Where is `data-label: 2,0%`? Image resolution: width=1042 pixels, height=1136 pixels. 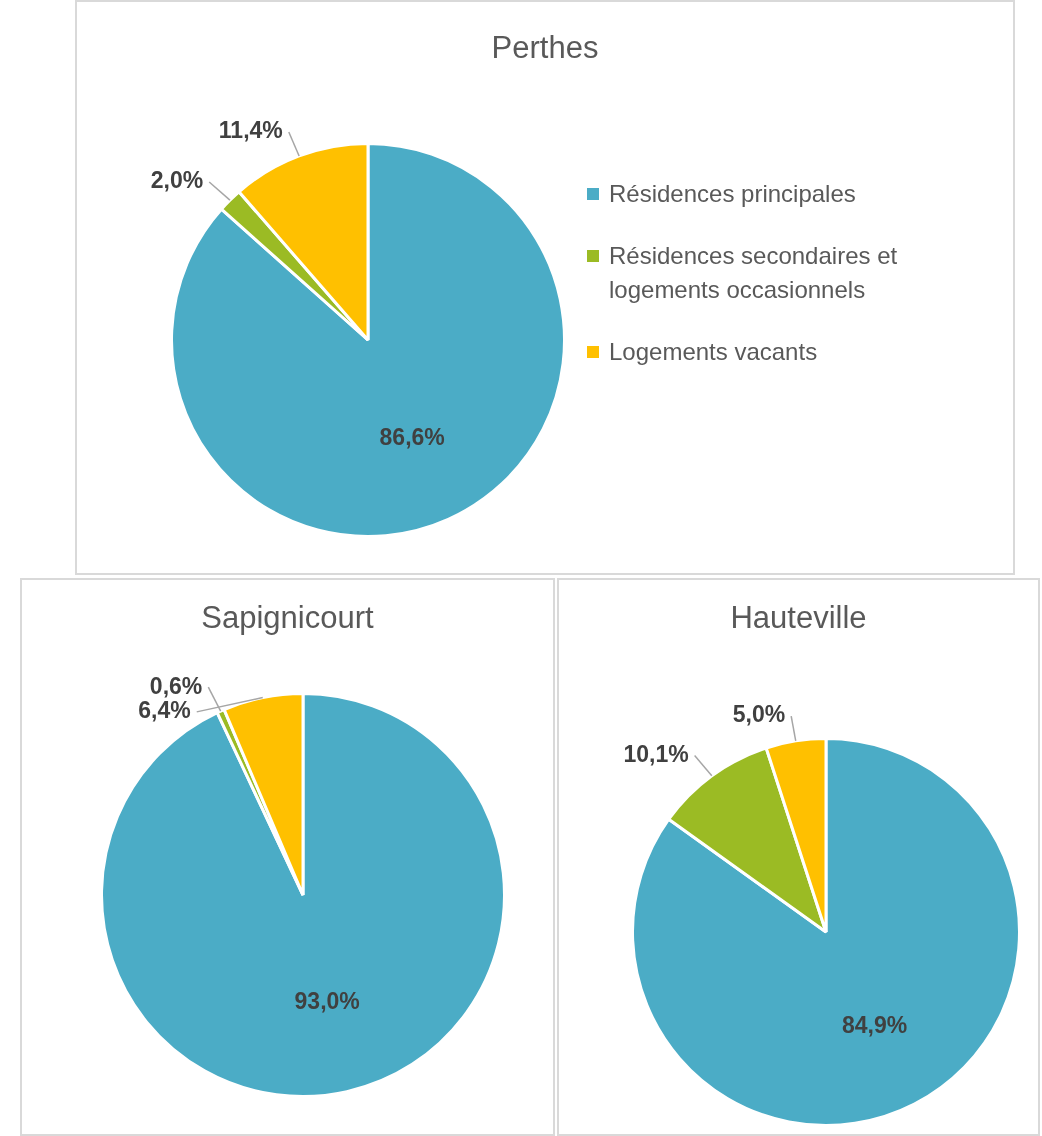 data-label: 2,0% is located at coordinates (177, 180).